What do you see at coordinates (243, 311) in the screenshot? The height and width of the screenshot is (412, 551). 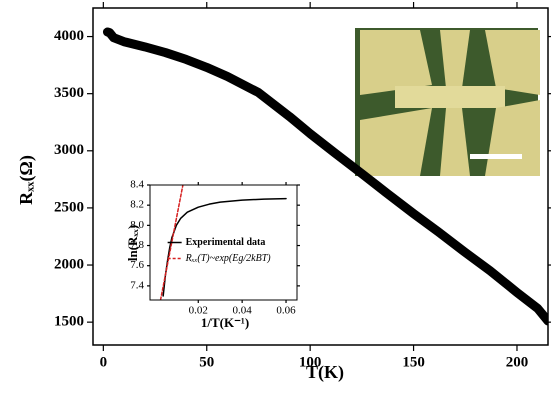 I see `x-tick-label: 0.04` at bounding box center [243, 311].